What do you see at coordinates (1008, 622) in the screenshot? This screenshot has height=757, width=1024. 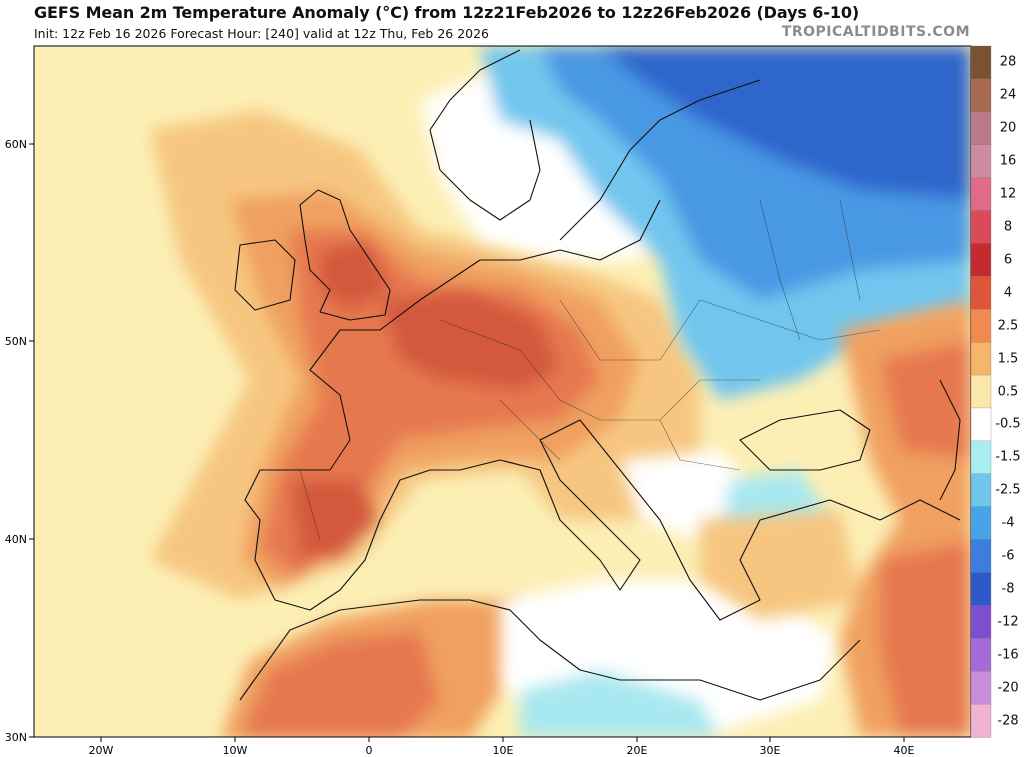 I see `legend-label: -12` at bounding box center [1008, 622].